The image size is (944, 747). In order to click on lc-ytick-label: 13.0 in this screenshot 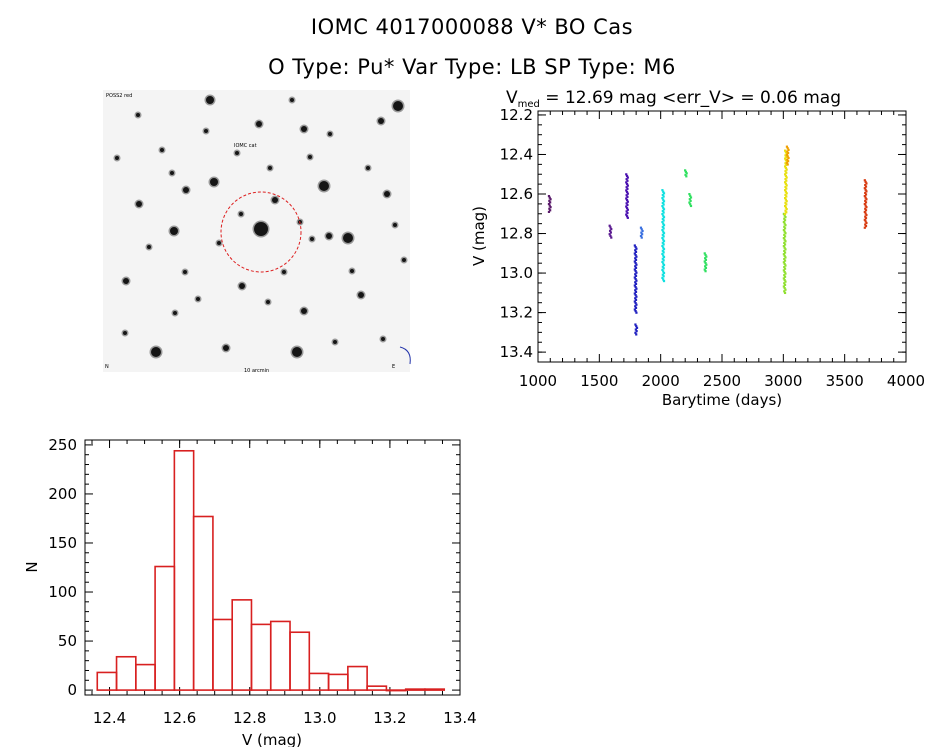, I will do `click(516, 273)`.